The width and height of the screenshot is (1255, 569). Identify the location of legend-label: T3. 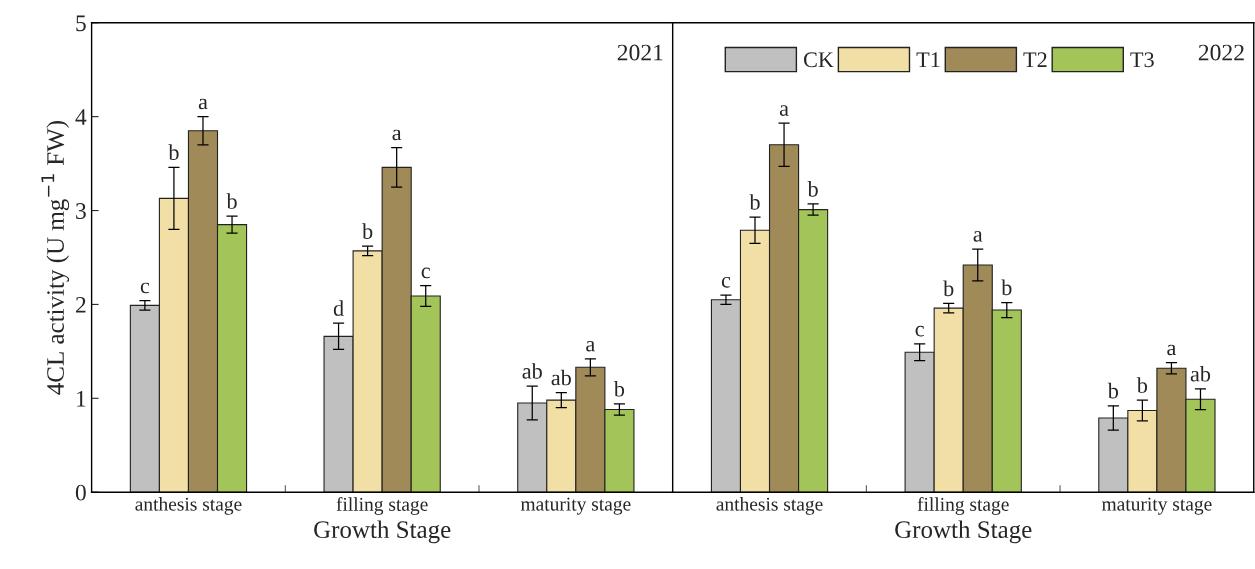
(1142, 60).